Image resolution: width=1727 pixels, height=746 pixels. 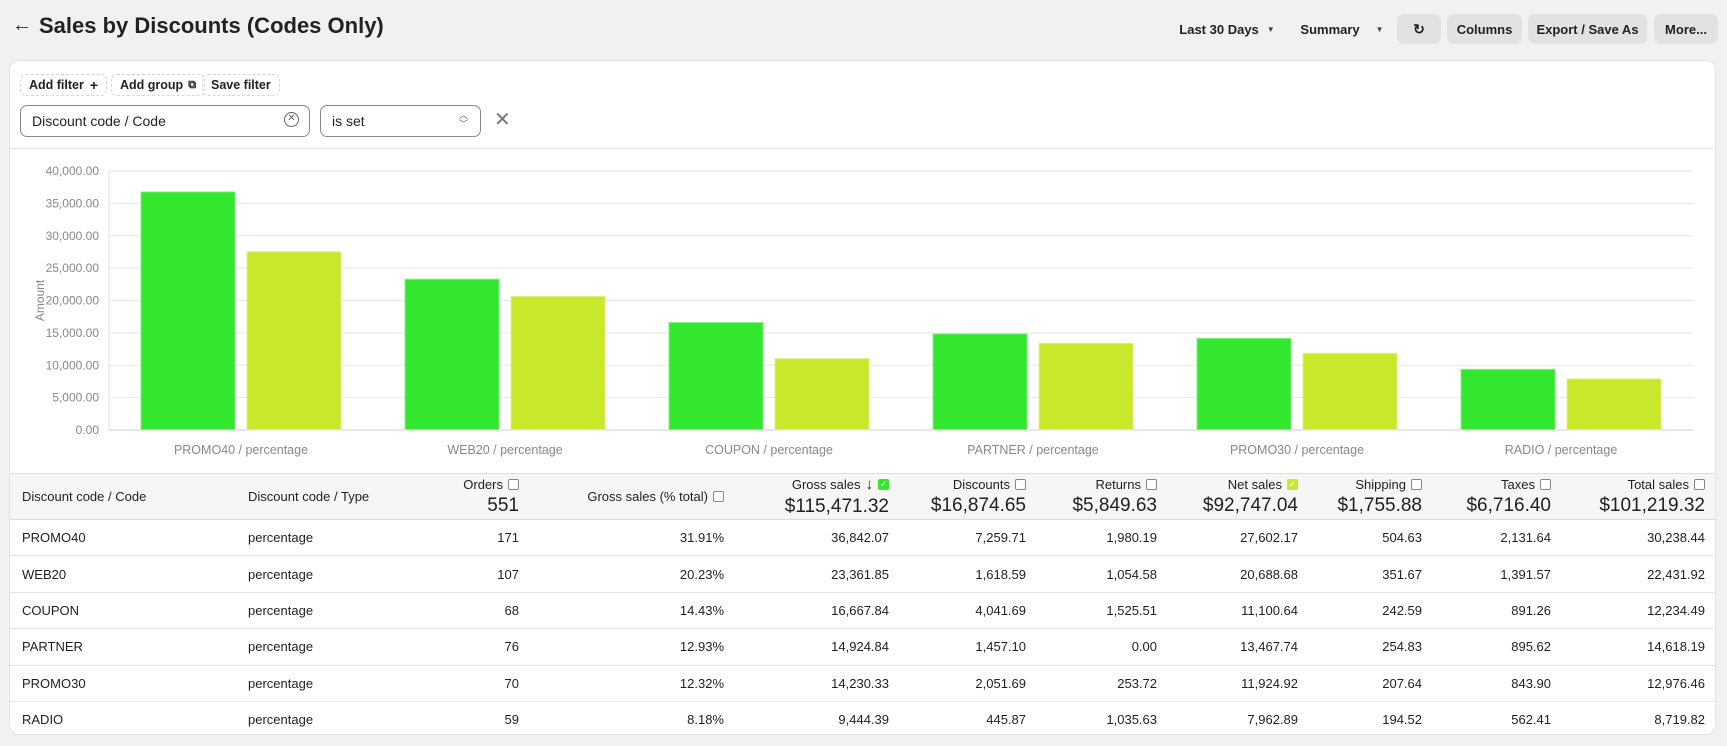 I want to click on table-cell: 4,041.69, so click(x=1000, y=610).